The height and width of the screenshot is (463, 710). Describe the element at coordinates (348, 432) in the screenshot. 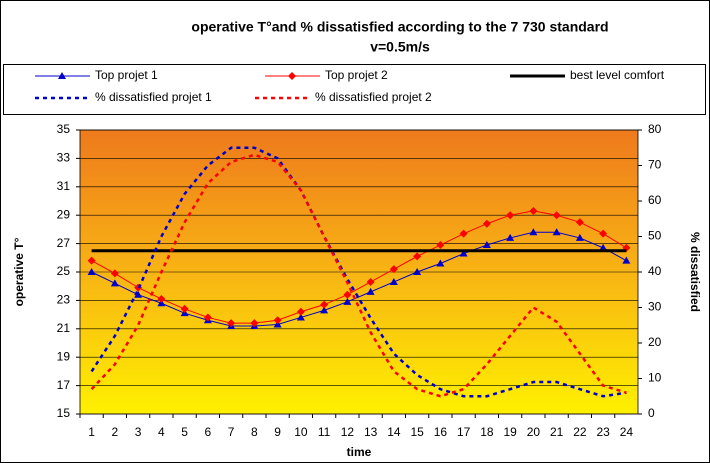

I see `x-tick-label: 12` at that location.